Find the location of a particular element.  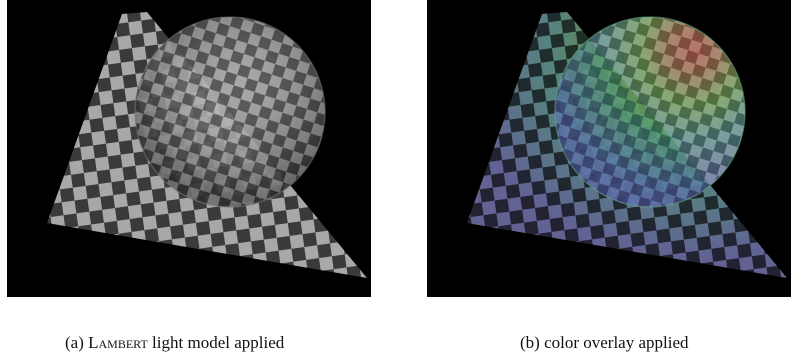

caption-a-rest: light model applied is located at coordinates (216, 342).